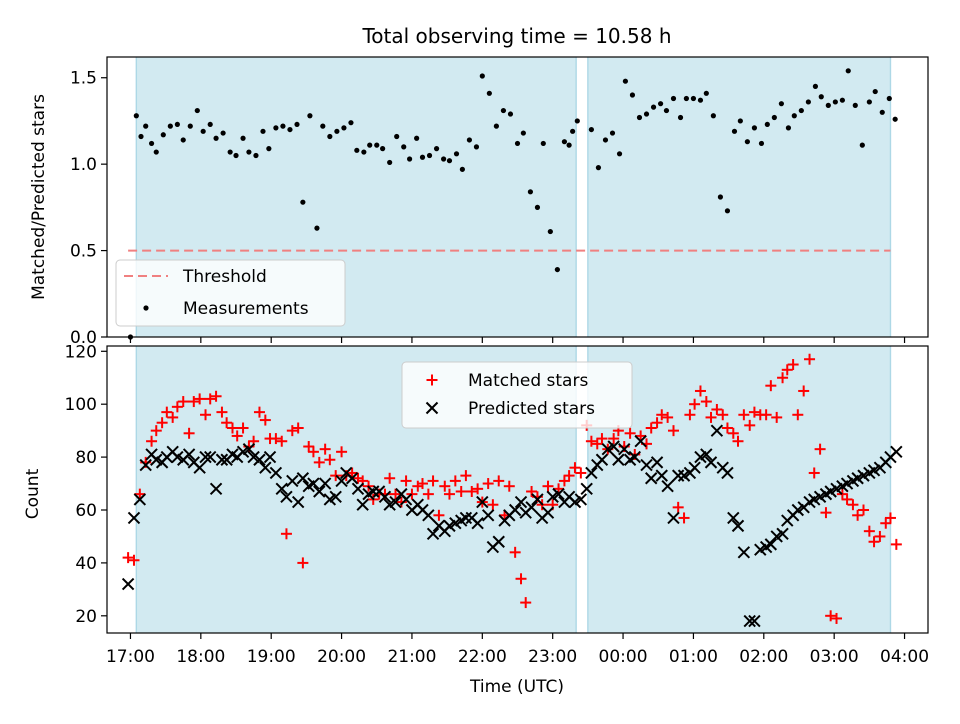 The image size is (960, 724). I want to click on x-tick-label-1: 18:00, so click(200, 657).